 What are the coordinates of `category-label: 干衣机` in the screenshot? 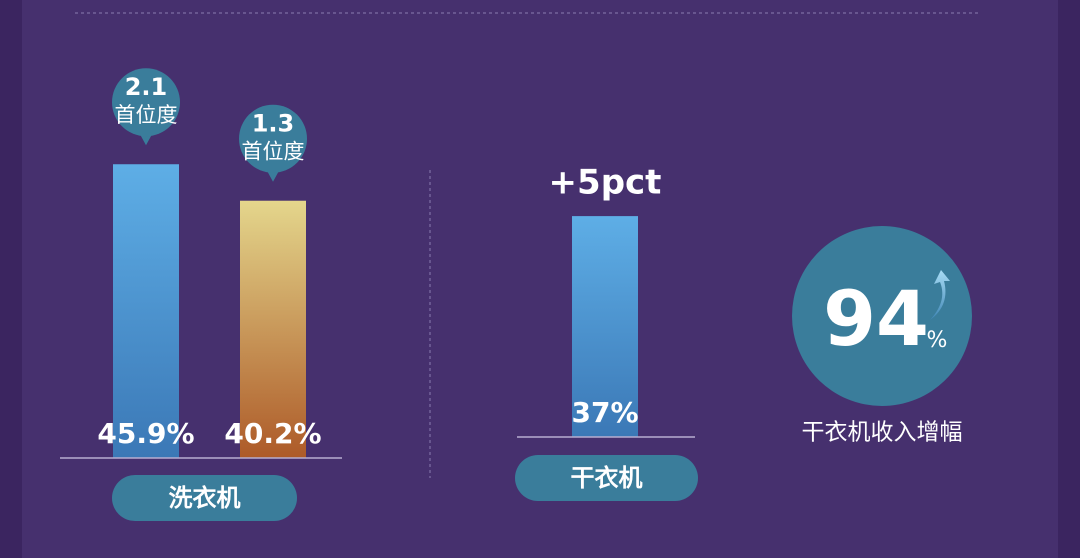 It's located at (607, 478).